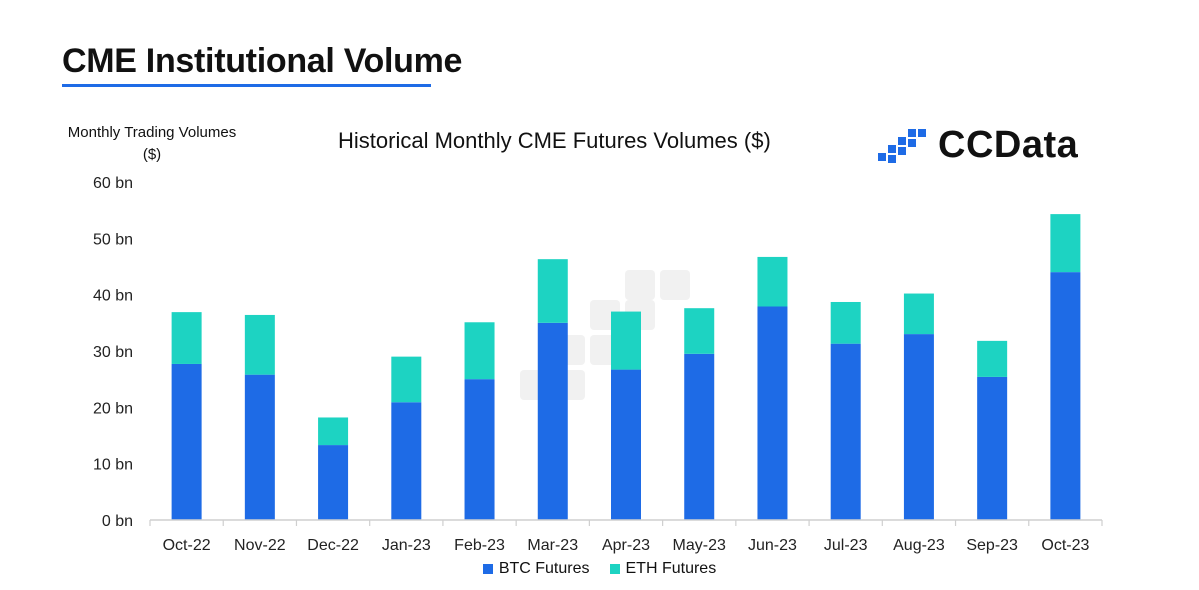 The width and height of the screenshot is (1199, 590). What do you see at coordinates (846, 545) in the screenshot?
I see `x-tick-label: Jul-23` at bounding box center [846, 545].